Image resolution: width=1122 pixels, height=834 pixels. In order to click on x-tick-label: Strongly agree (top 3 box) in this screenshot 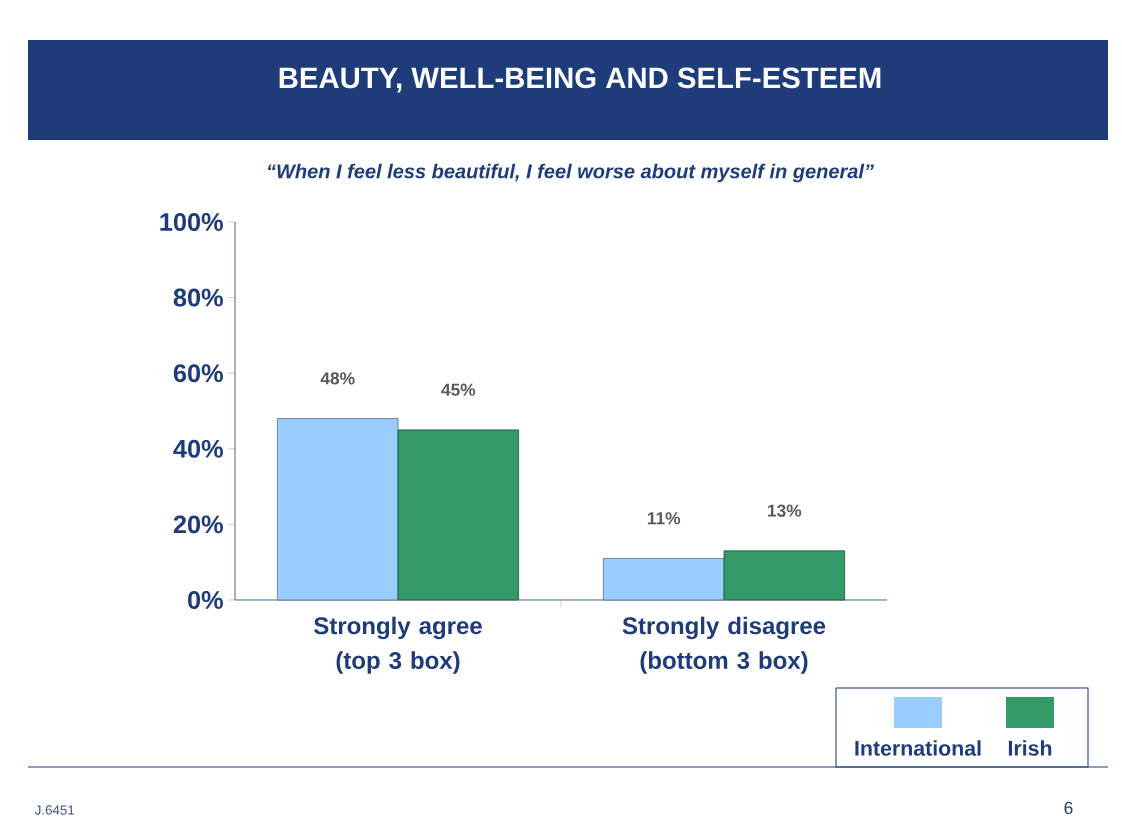, I will do `click(398, 645)`.